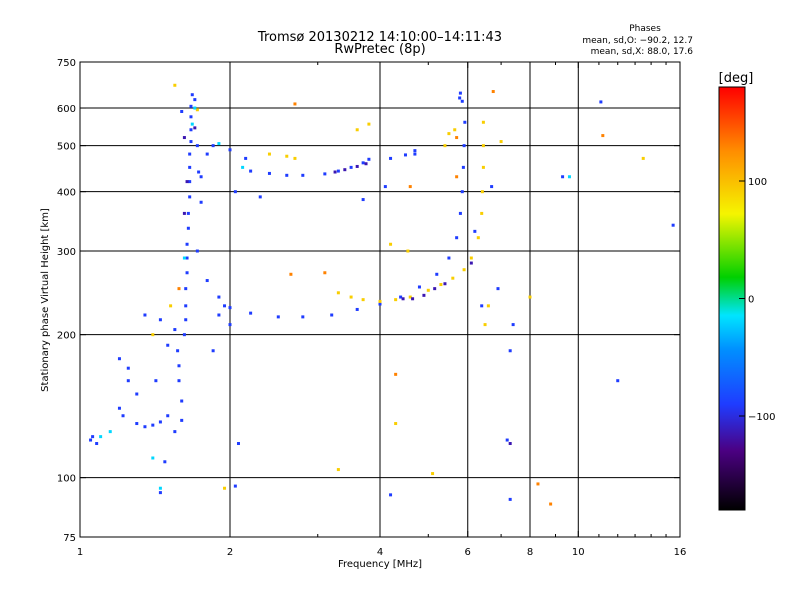  I want to click on x-tick-label: 6, so click(468, 552).